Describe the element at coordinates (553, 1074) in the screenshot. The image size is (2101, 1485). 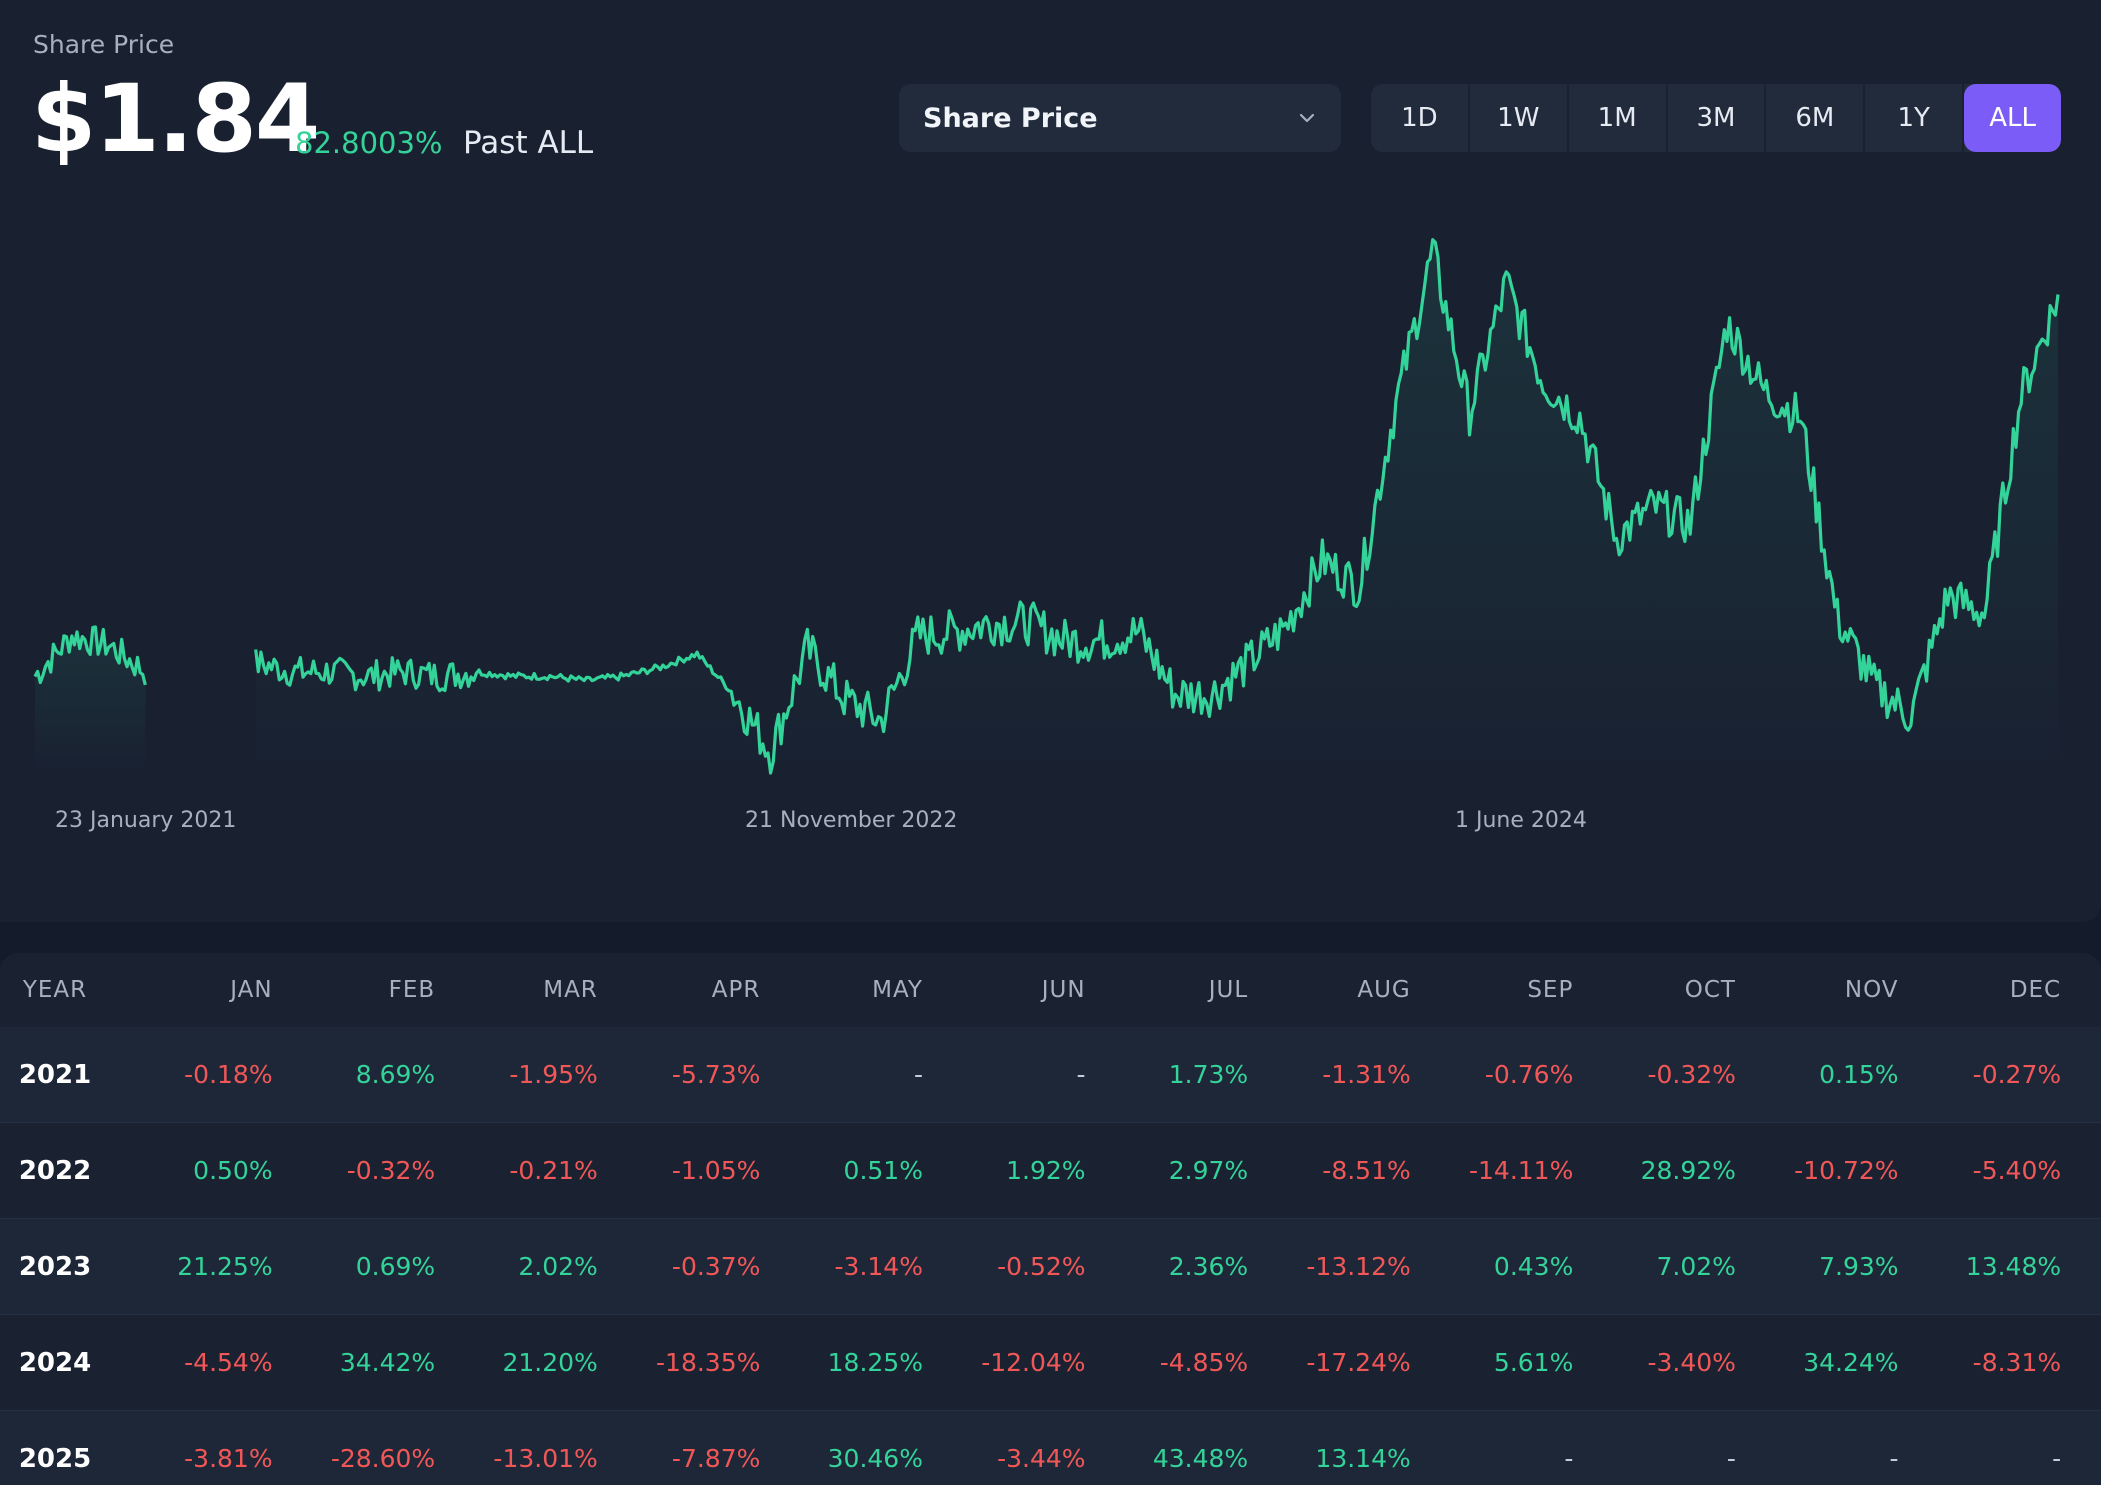
I see `return-cell: -1.95%` at that location.